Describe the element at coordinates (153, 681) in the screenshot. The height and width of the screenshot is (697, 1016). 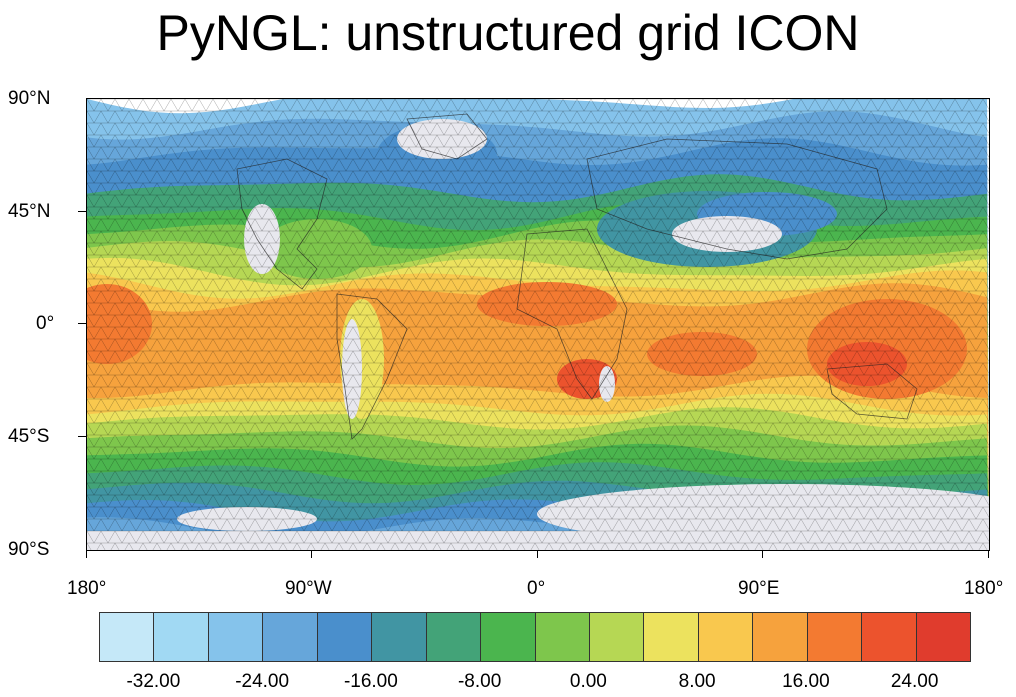
I see `colorbar-label: -32.00` at that location.